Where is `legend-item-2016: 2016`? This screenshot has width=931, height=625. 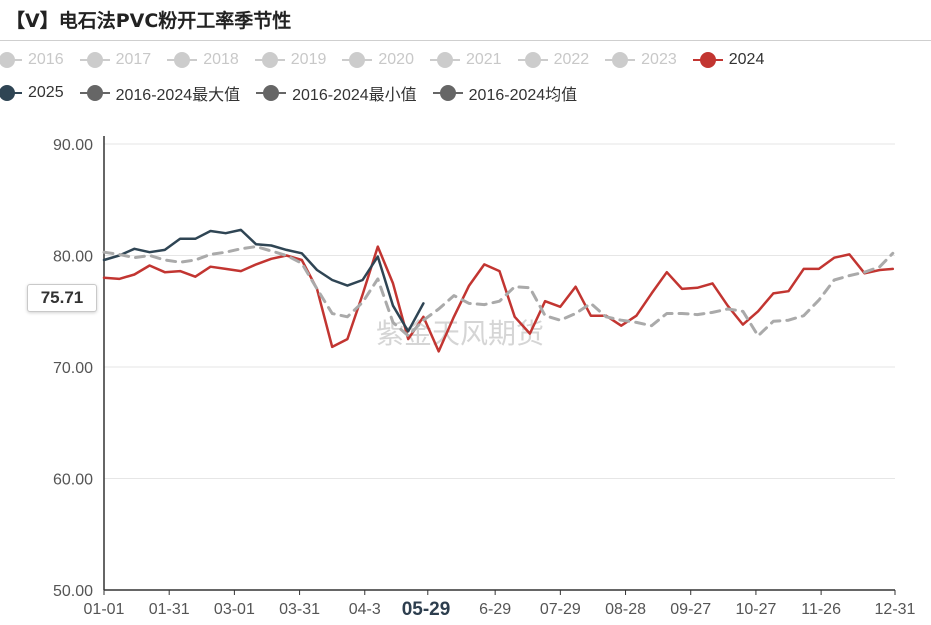 legend-item-2016: 2016 is located at coordinates (32, 60).